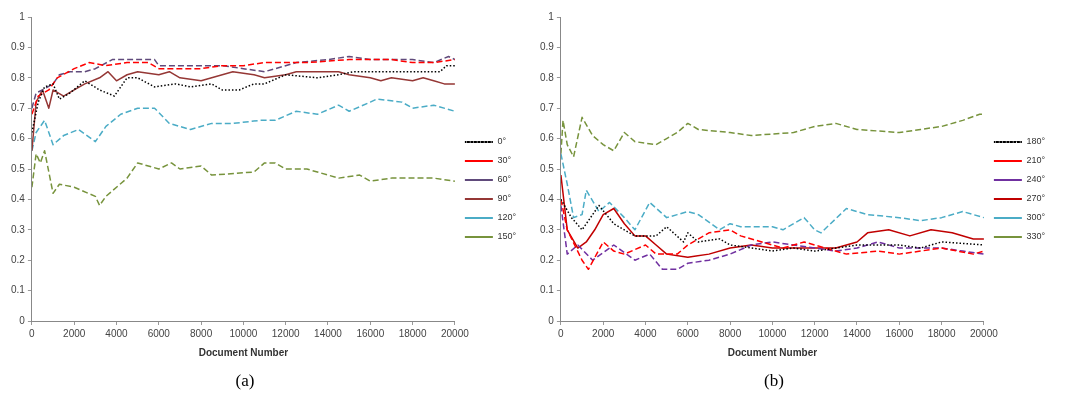  I want to click on legend-label: 0°, so click(502, 141).